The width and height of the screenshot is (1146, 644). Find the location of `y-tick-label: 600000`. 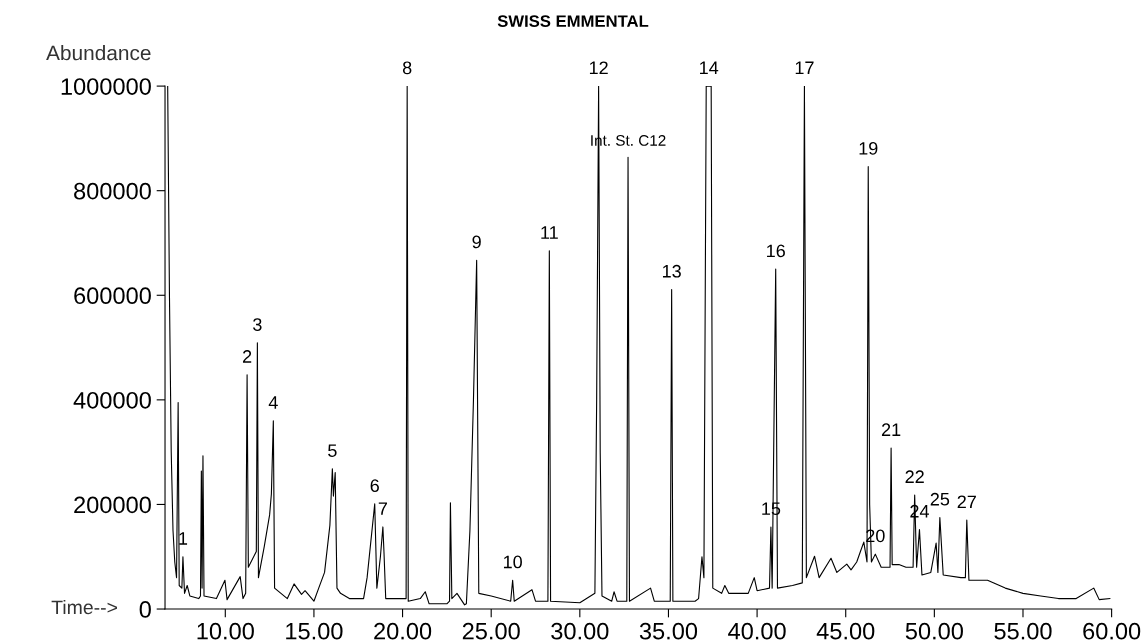

y-tick-label: 600000 is located at coordinates (112, 296).